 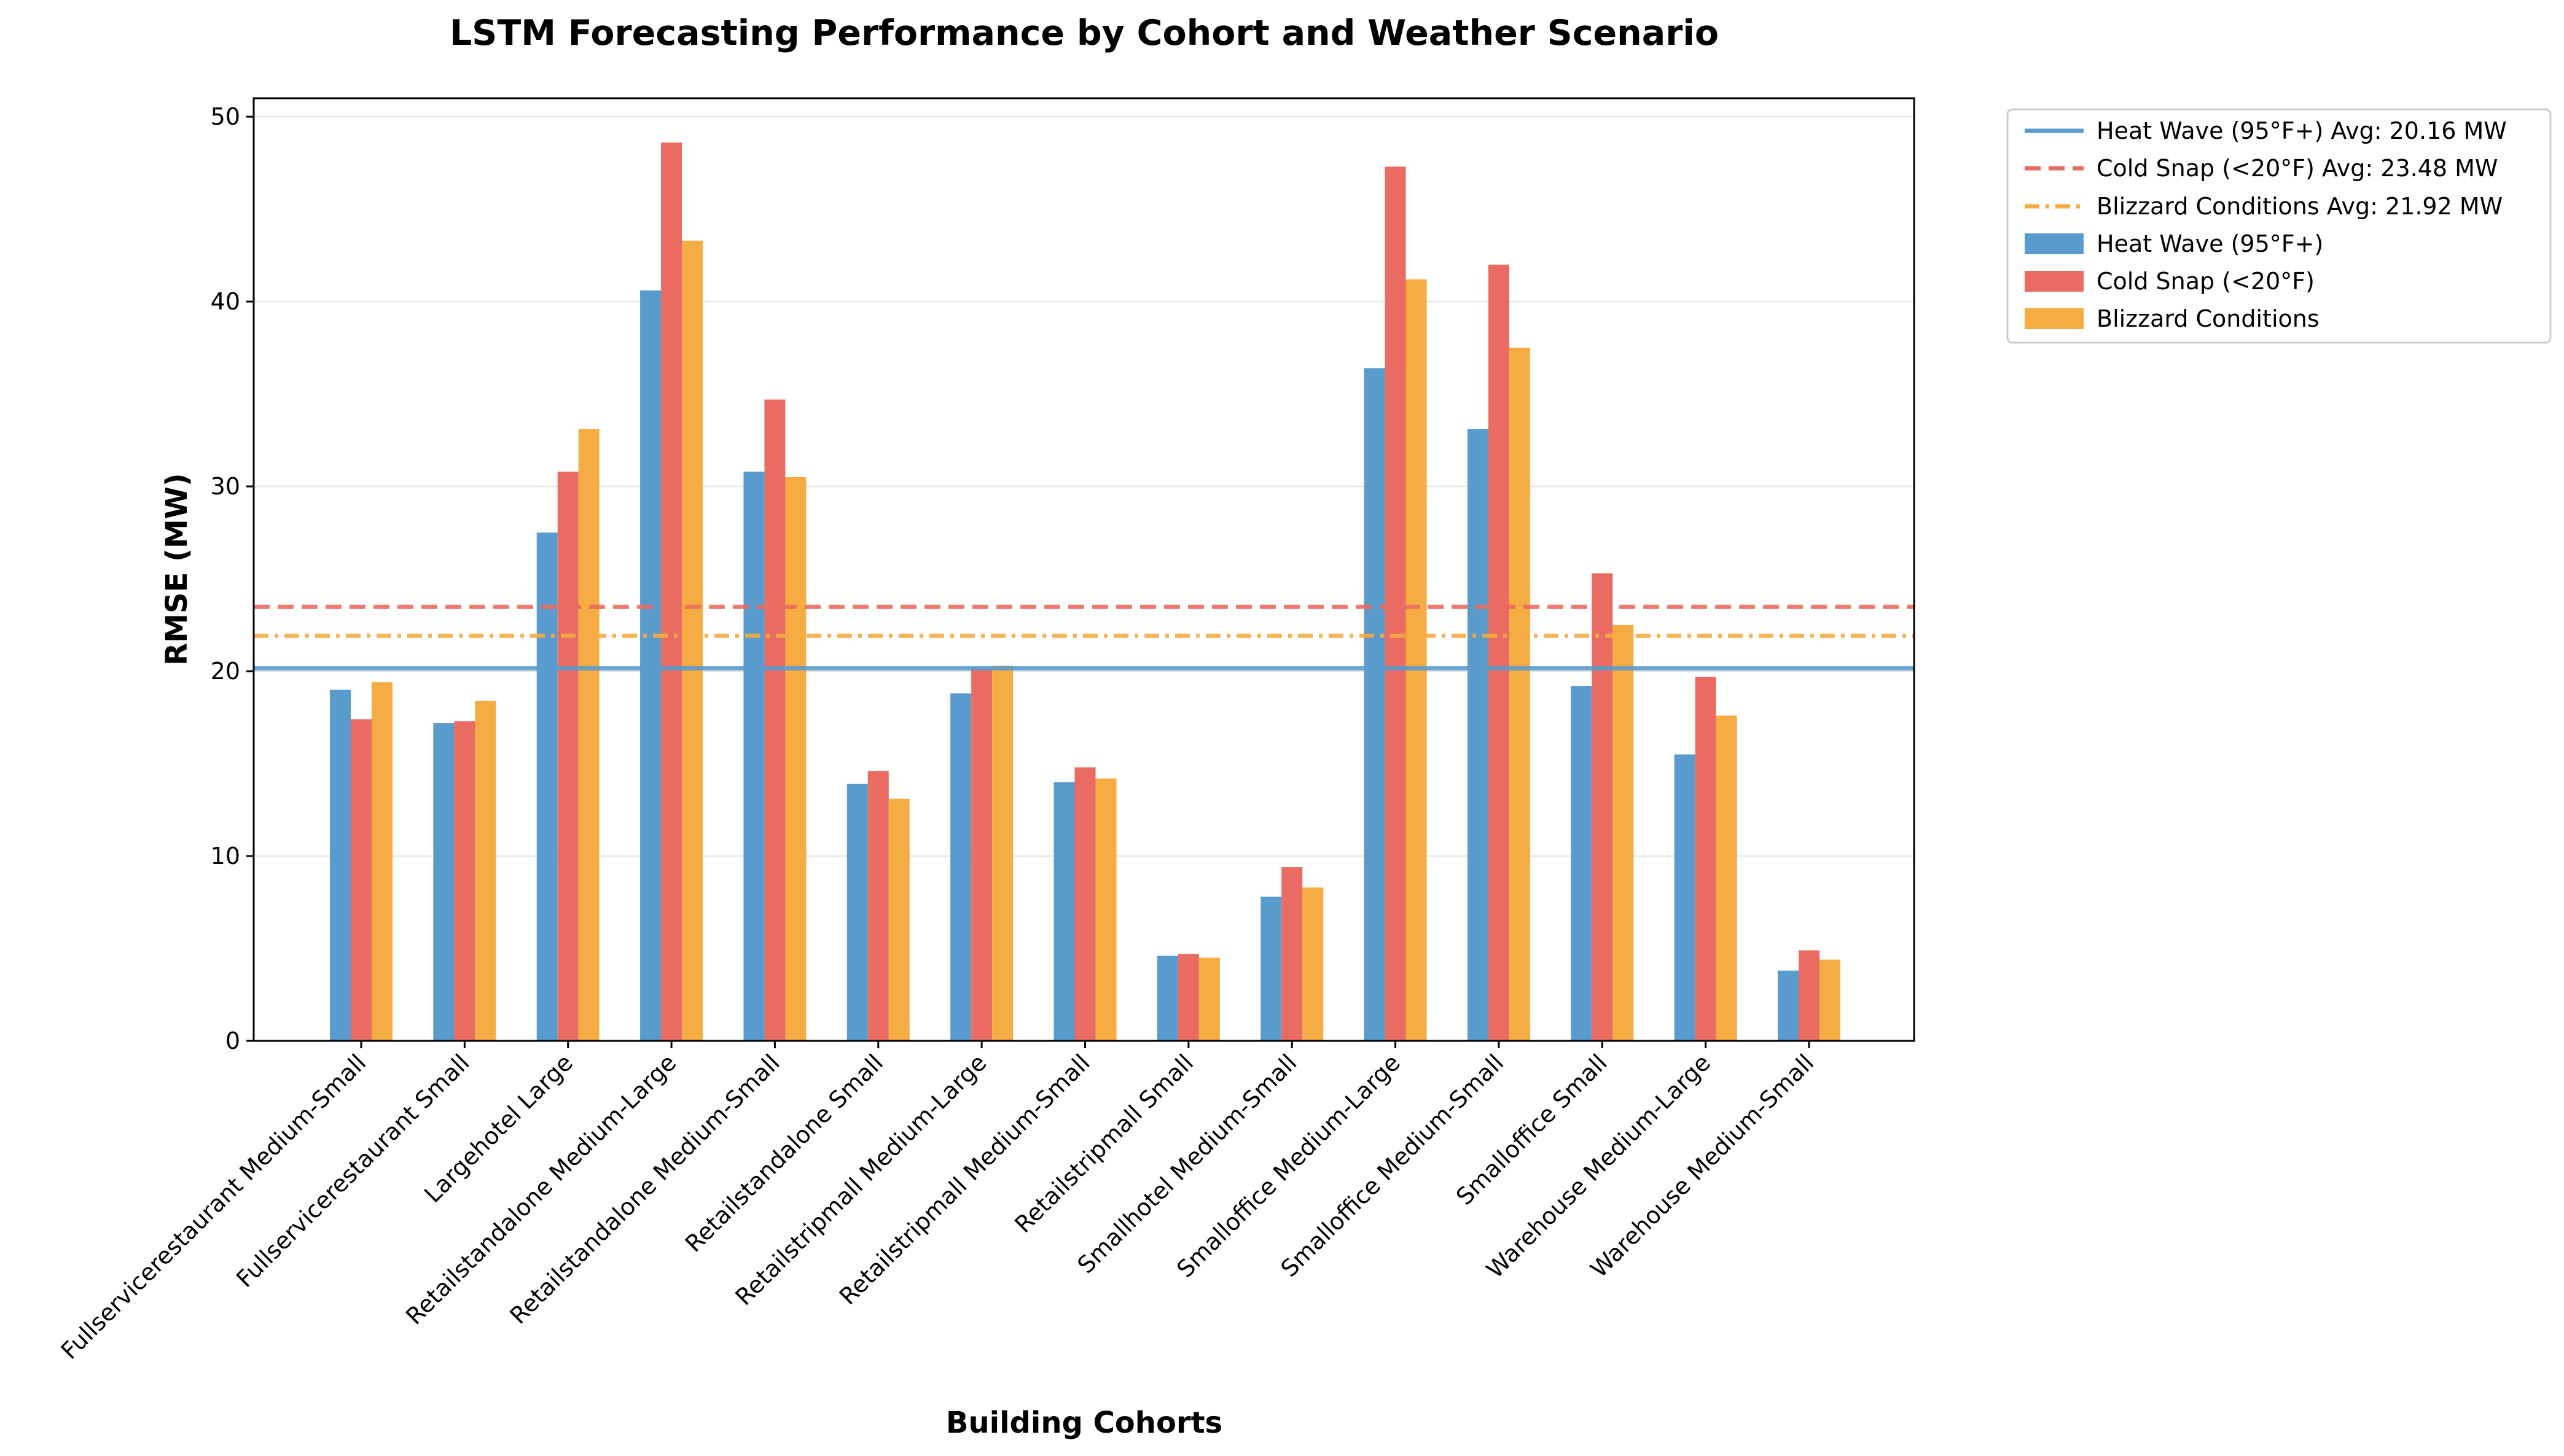 I want to click on legend-label: Cold Snap (<20°F) Avg: 23.48 MW, so click(x=2297, y=168).